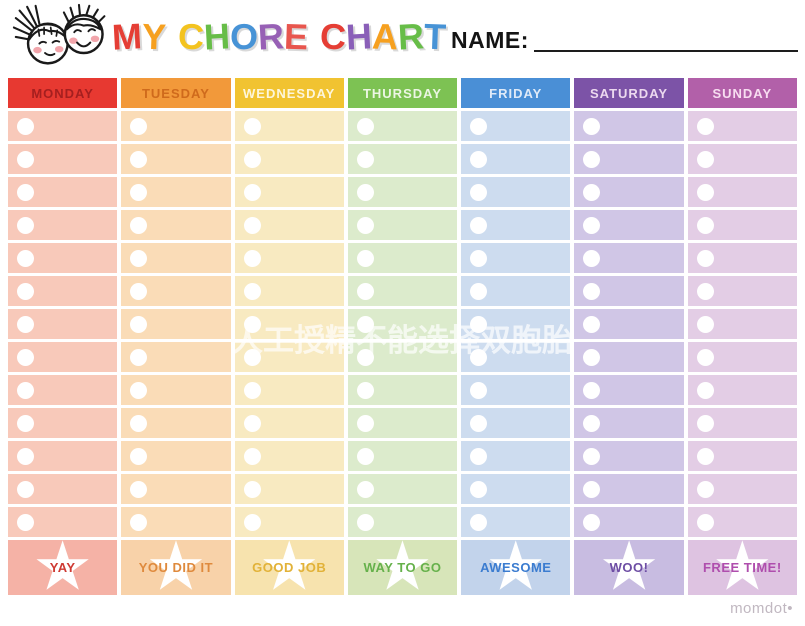 The image size is (805, 626). What do you see at coordinates (176, 456) in the screenshot?
I see `chore-cell-tuesday-row11` at bounding box center [176, 456].